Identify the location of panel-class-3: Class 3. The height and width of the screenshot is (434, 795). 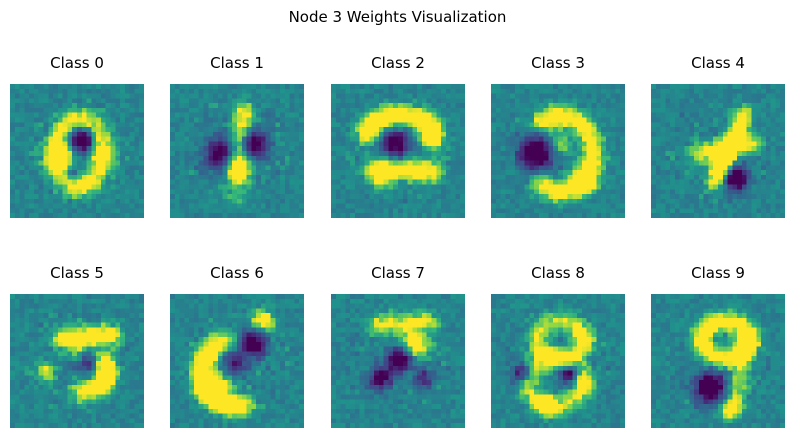
(558, 136).